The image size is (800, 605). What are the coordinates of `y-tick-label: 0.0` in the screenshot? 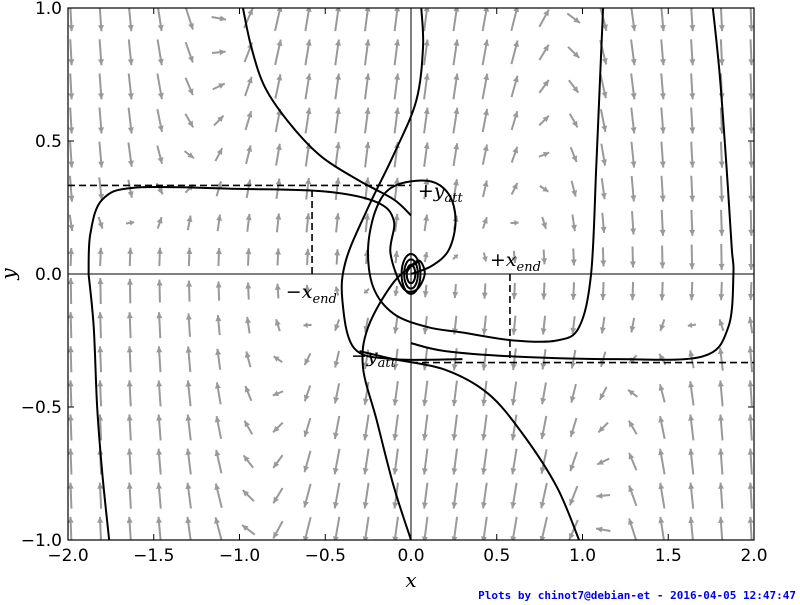 It's located at (48, 275).